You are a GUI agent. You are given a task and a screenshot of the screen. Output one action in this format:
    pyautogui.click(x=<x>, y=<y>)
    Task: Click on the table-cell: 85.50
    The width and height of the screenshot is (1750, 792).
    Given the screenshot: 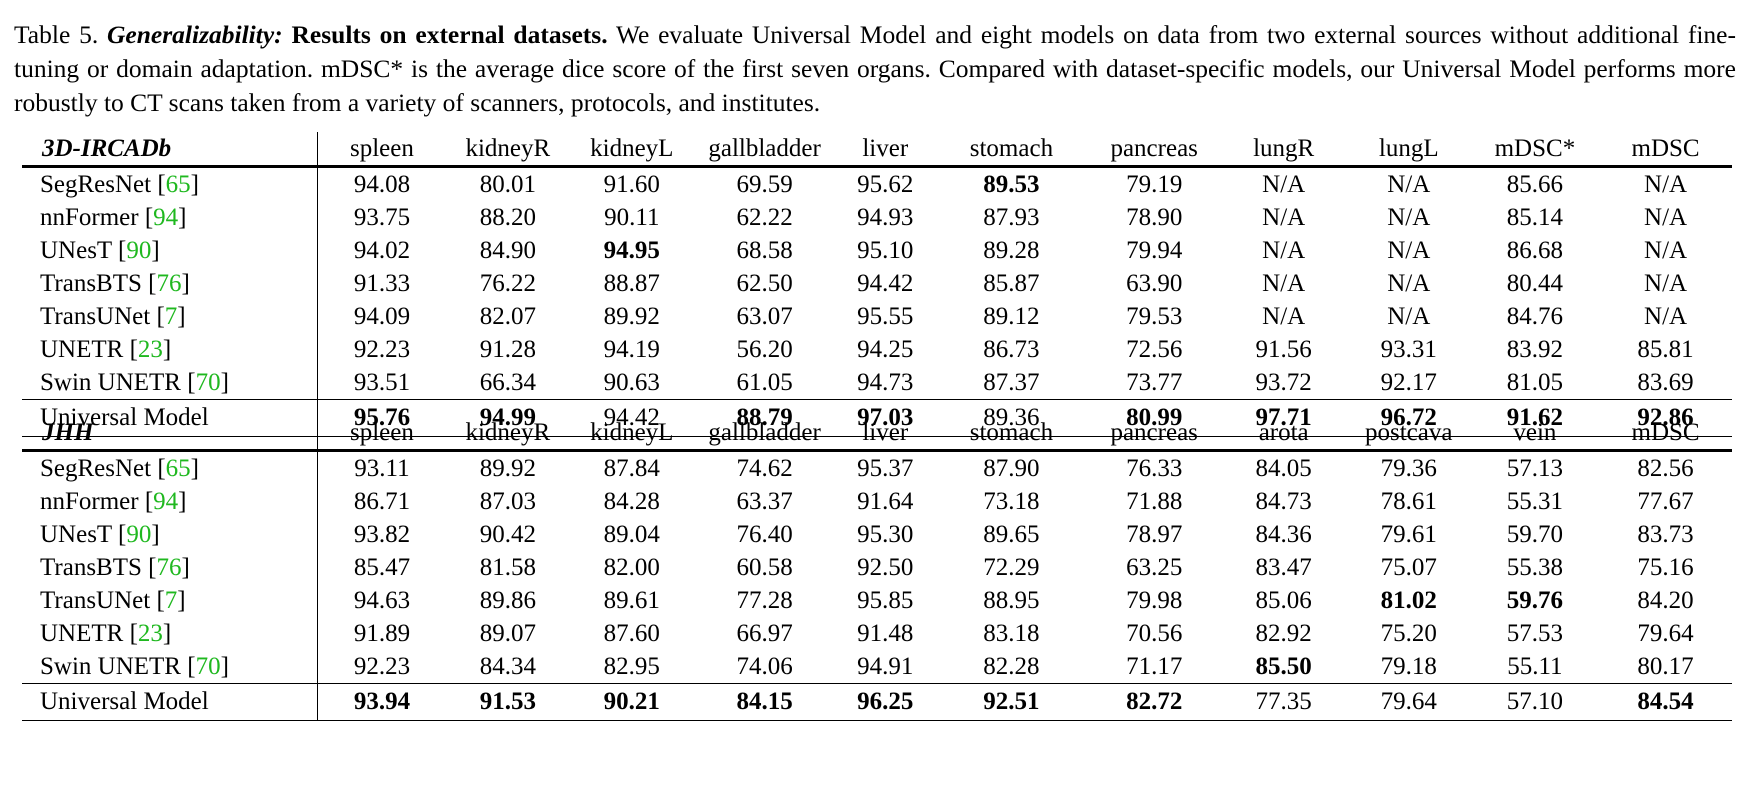 What is the action you would take?
    pyautogui.click(x=1283, y=666)
    